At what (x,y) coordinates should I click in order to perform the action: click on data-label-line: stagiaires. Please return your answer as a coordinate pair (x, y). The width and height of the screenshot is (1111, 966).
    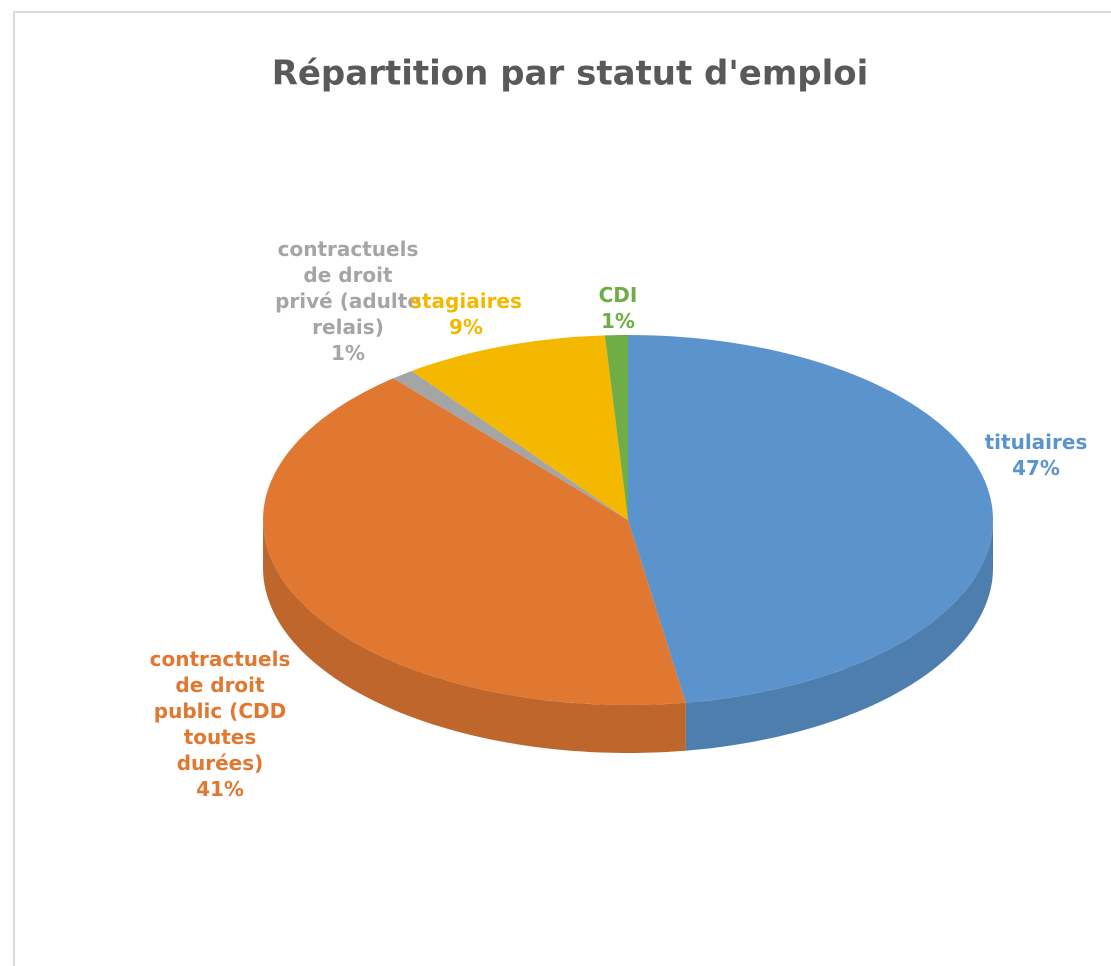
    Looking at the image, I should click on (466, 301).